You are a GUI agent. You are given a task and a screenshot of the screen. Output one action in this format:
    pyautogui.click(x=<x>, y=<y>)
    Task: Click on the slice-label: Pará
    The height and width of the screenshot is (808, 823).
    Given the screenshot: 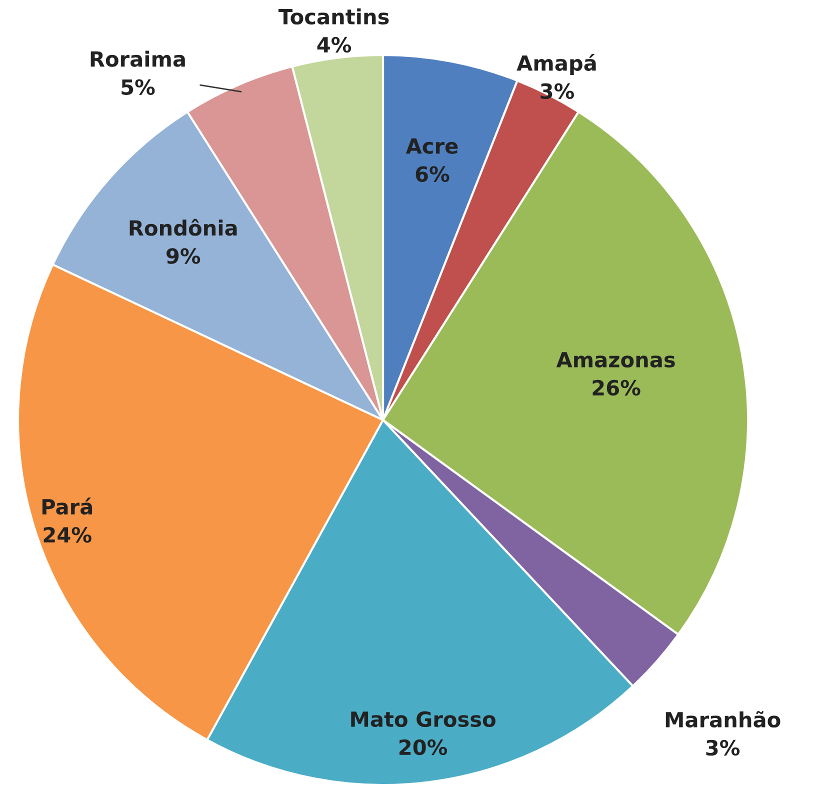 What is the action you would take?
    pyautogui.click(x=67, y=506)
    